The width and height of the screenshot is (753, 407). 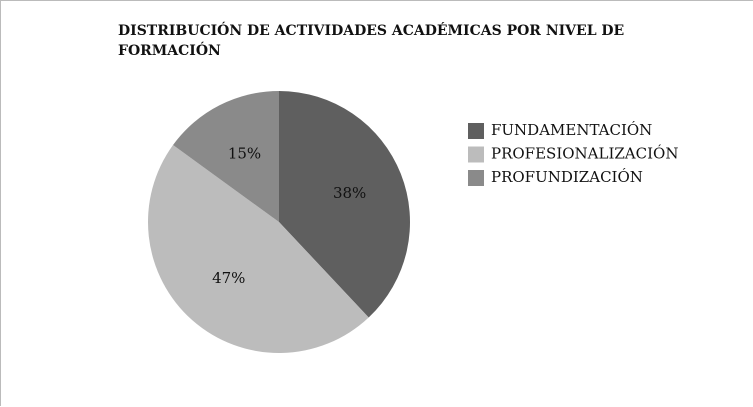 What do you see at coordinates (584, 154) in the screenshot?
I see `legend-label: PROFESIONALIZACIÓN` at bounding box center [584, 154].